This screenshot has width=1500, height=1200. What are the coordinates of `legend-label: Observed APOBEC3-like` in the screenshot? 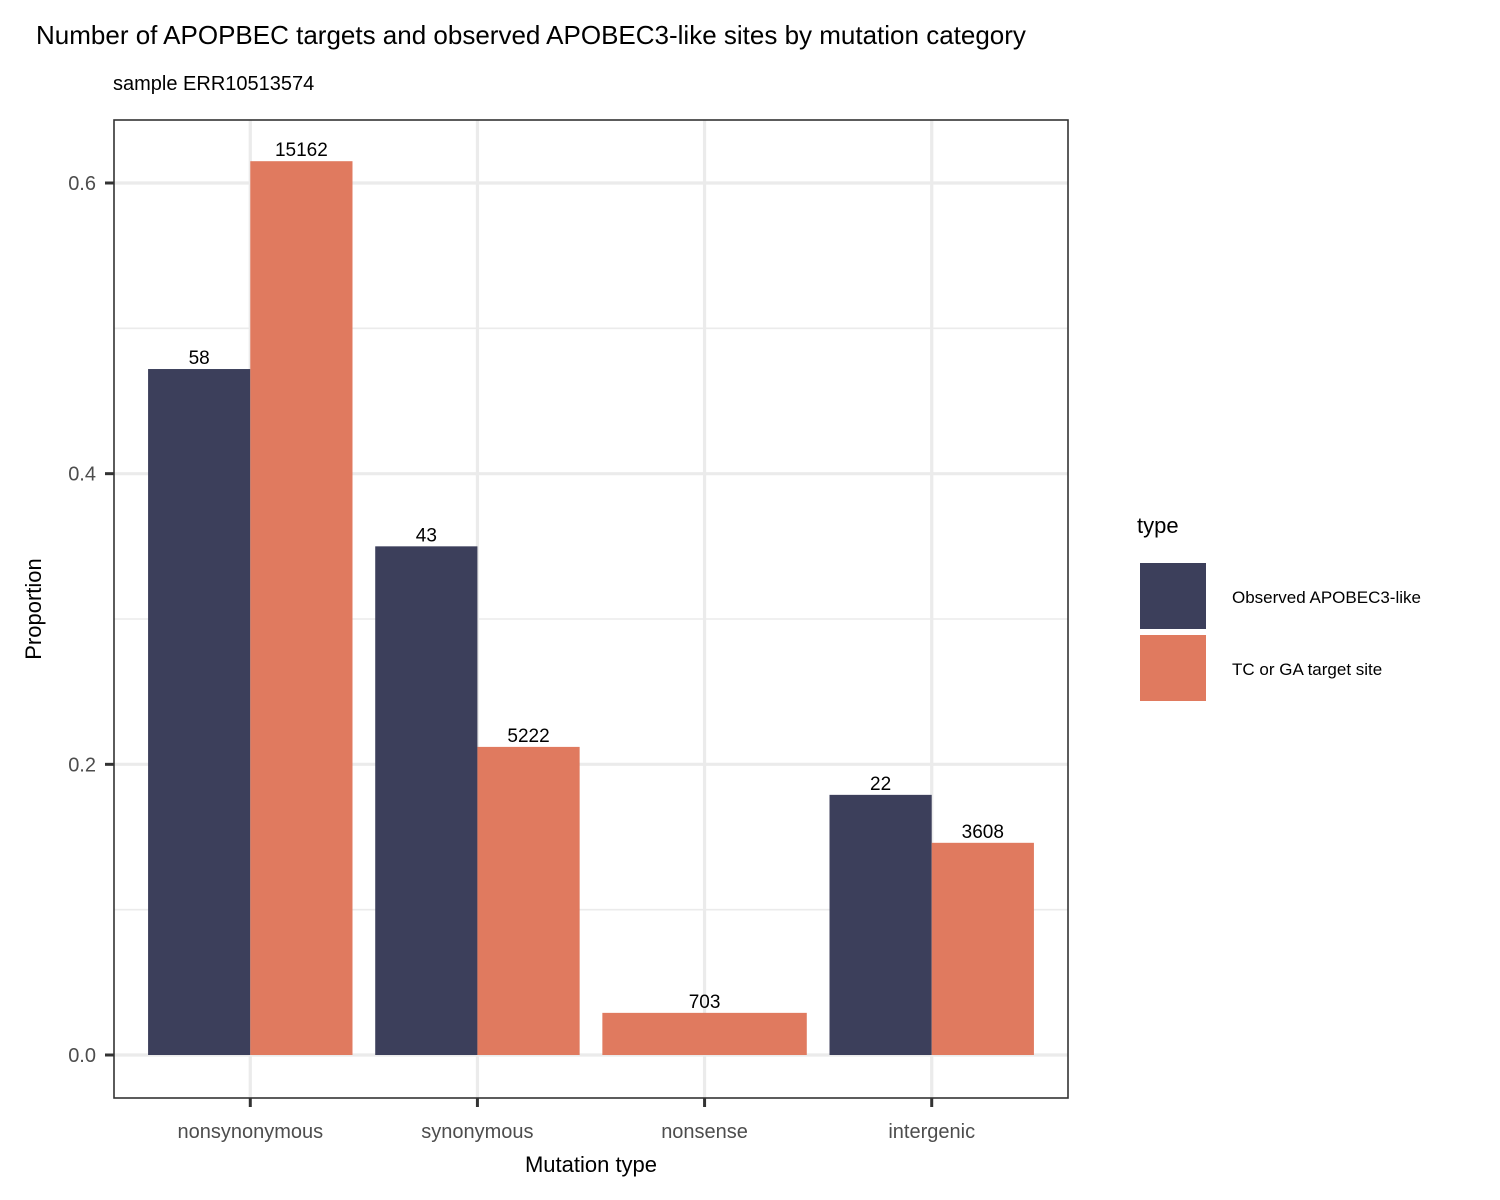 It's located at (1326, 597).